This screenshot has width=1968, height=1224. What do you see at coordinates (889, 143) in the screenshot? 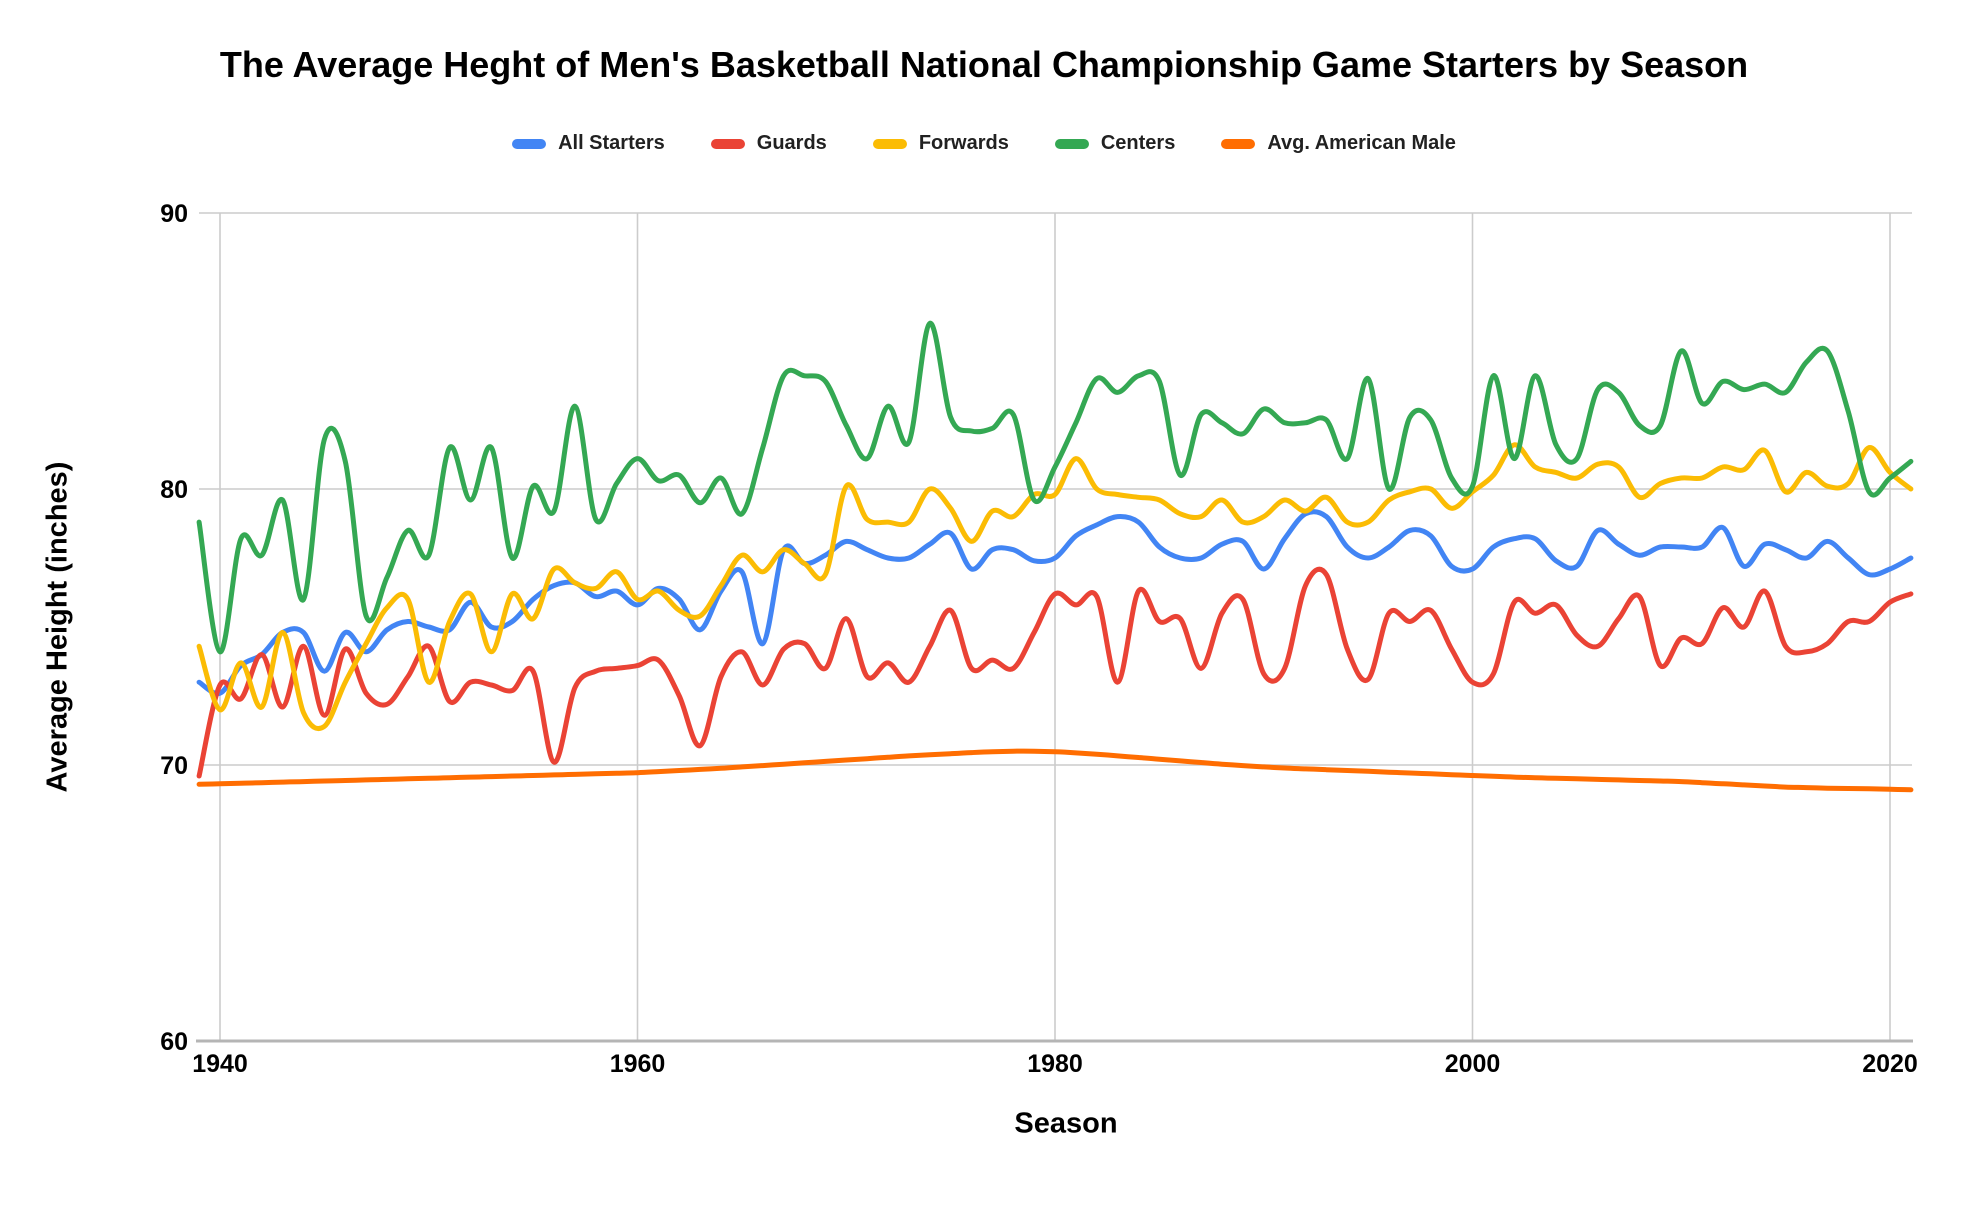
I see `legend-swatch-forwards` at bounding box center [889, 143].